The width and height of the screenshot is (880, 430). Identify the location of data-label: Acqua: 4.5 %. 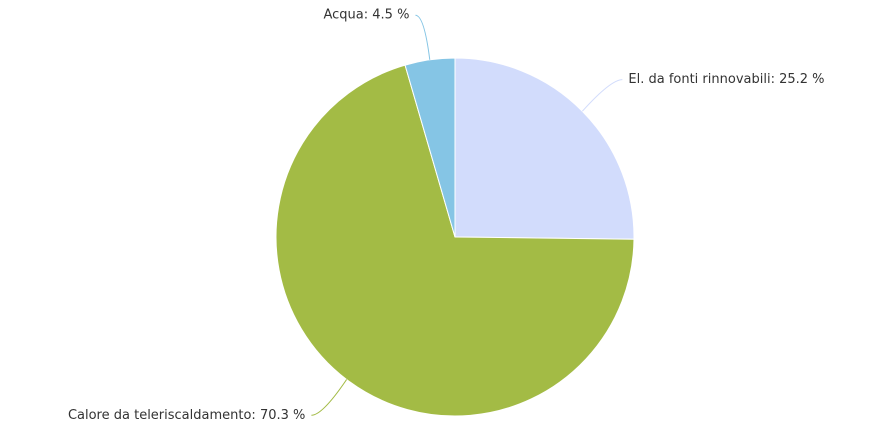
(366, 15).